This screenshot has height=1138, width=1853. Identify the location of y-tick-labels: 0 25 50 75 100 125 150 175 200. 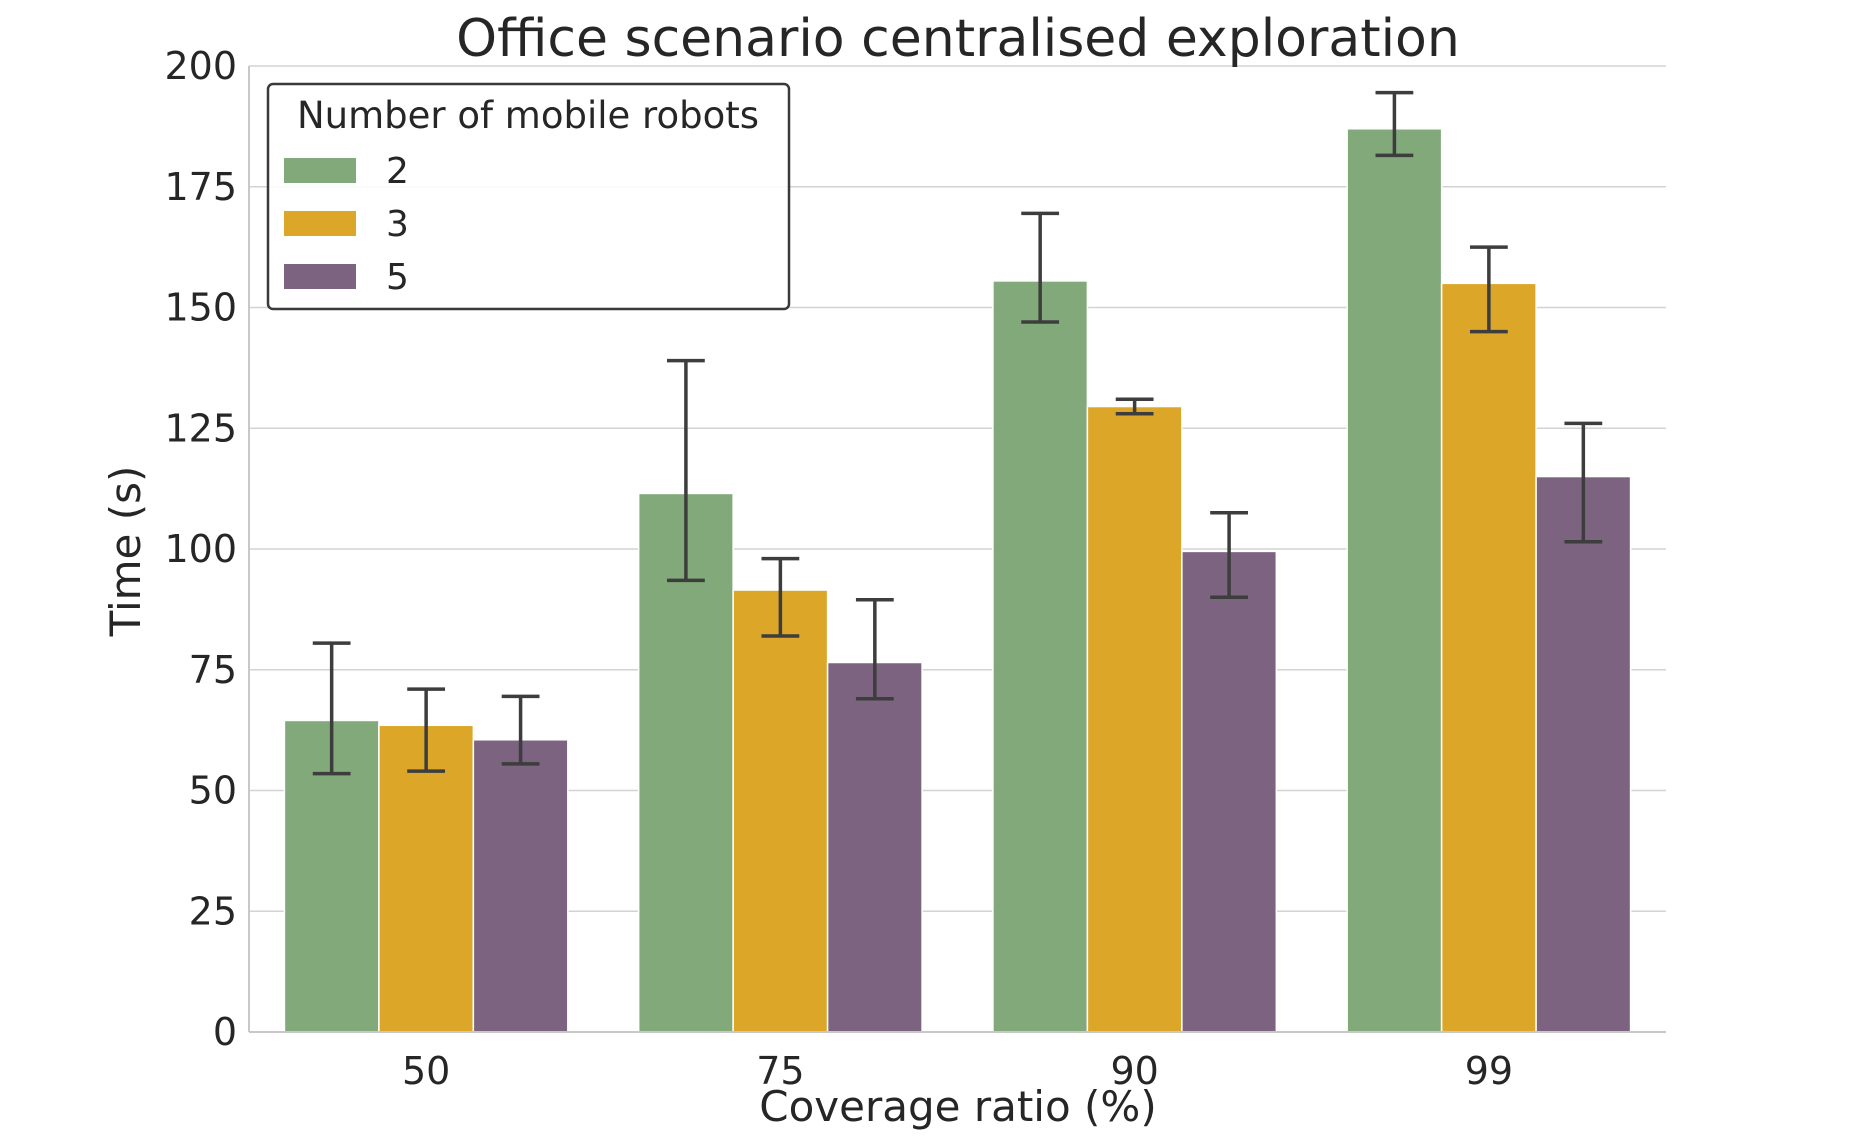
(200, 549).